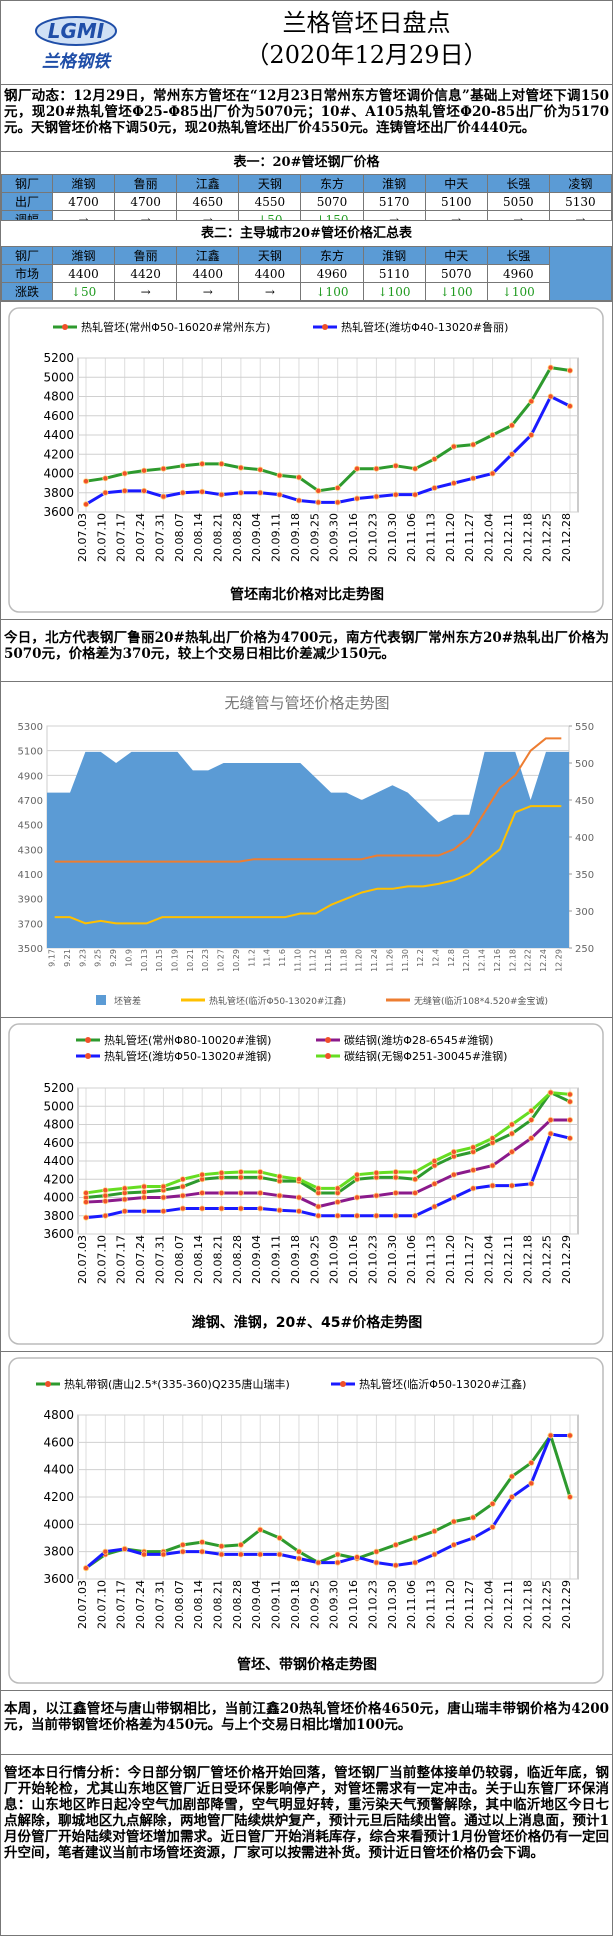  What do you see at coordinates (508, 1604) in the screenshot?
I see `x-tick-label: 20.12.11` at bounding box center [508, 1604].